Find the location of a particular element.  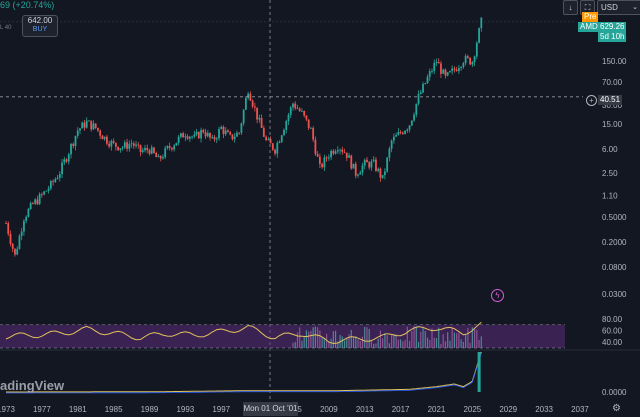

price-axis-tick: 70.00 is located at coordinates (612, 82).